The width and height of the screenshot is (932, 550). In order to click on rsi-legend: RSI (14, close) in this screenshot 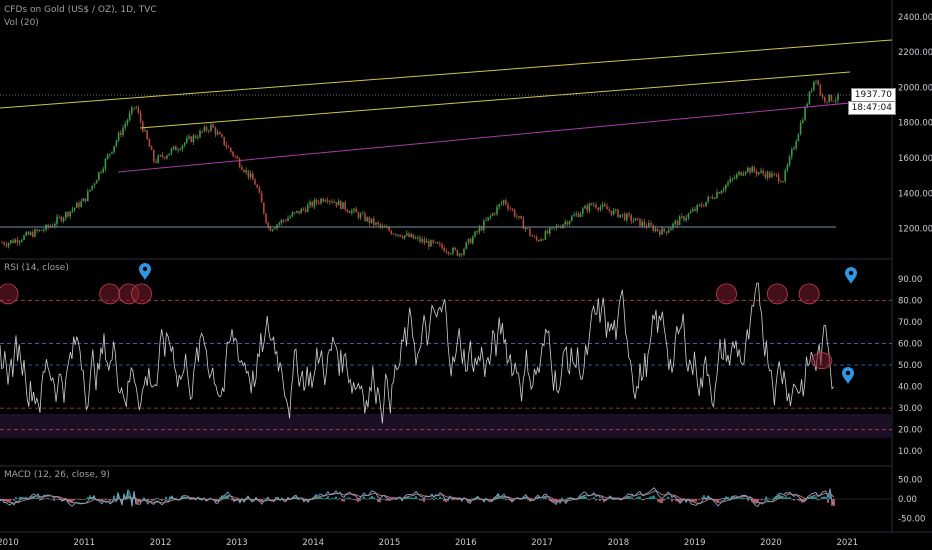, I will do `click(36, 268)`.